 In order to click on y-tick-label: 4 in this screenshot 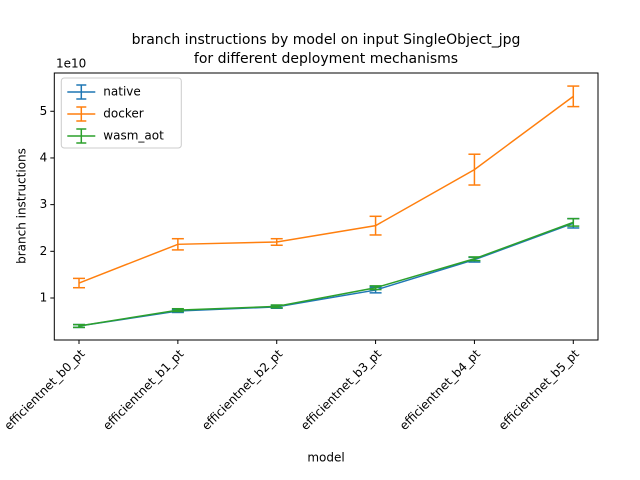, I will do `click(44, 157)`.